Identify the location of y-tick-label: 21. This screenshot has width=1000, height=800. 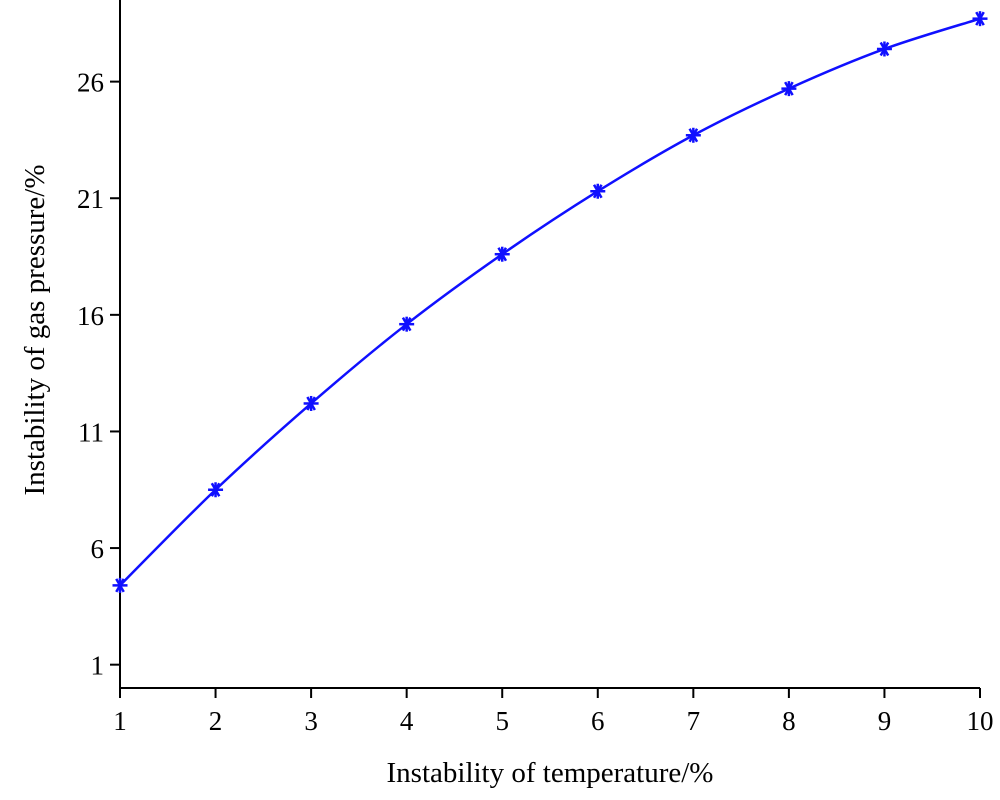
(90, 199).